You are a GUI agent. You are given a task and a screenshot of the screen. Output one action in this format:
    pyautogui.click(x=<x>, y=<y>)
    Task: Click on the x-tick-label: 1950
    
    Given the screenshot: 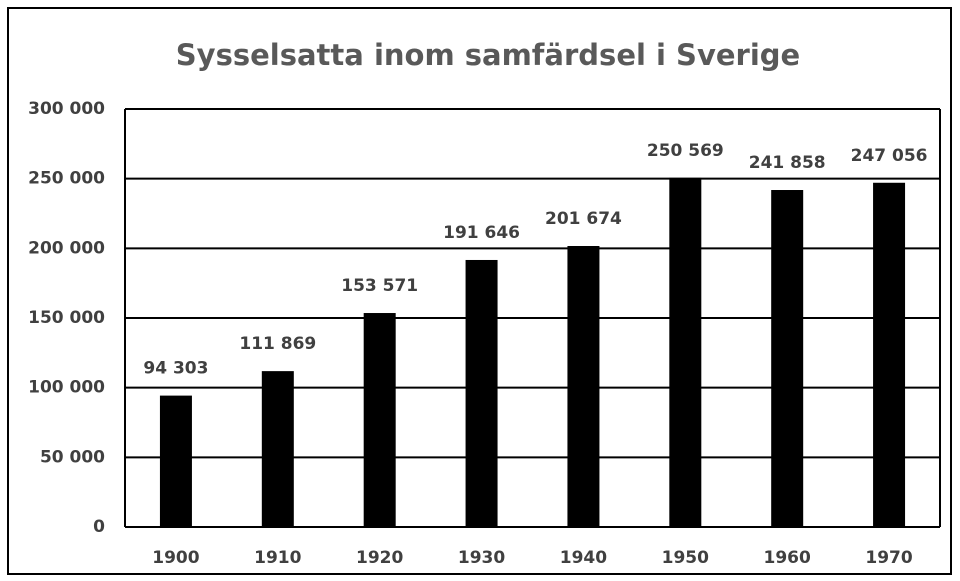 What is the action you would take?
    pyautogui.click(x=685, y=558)
    